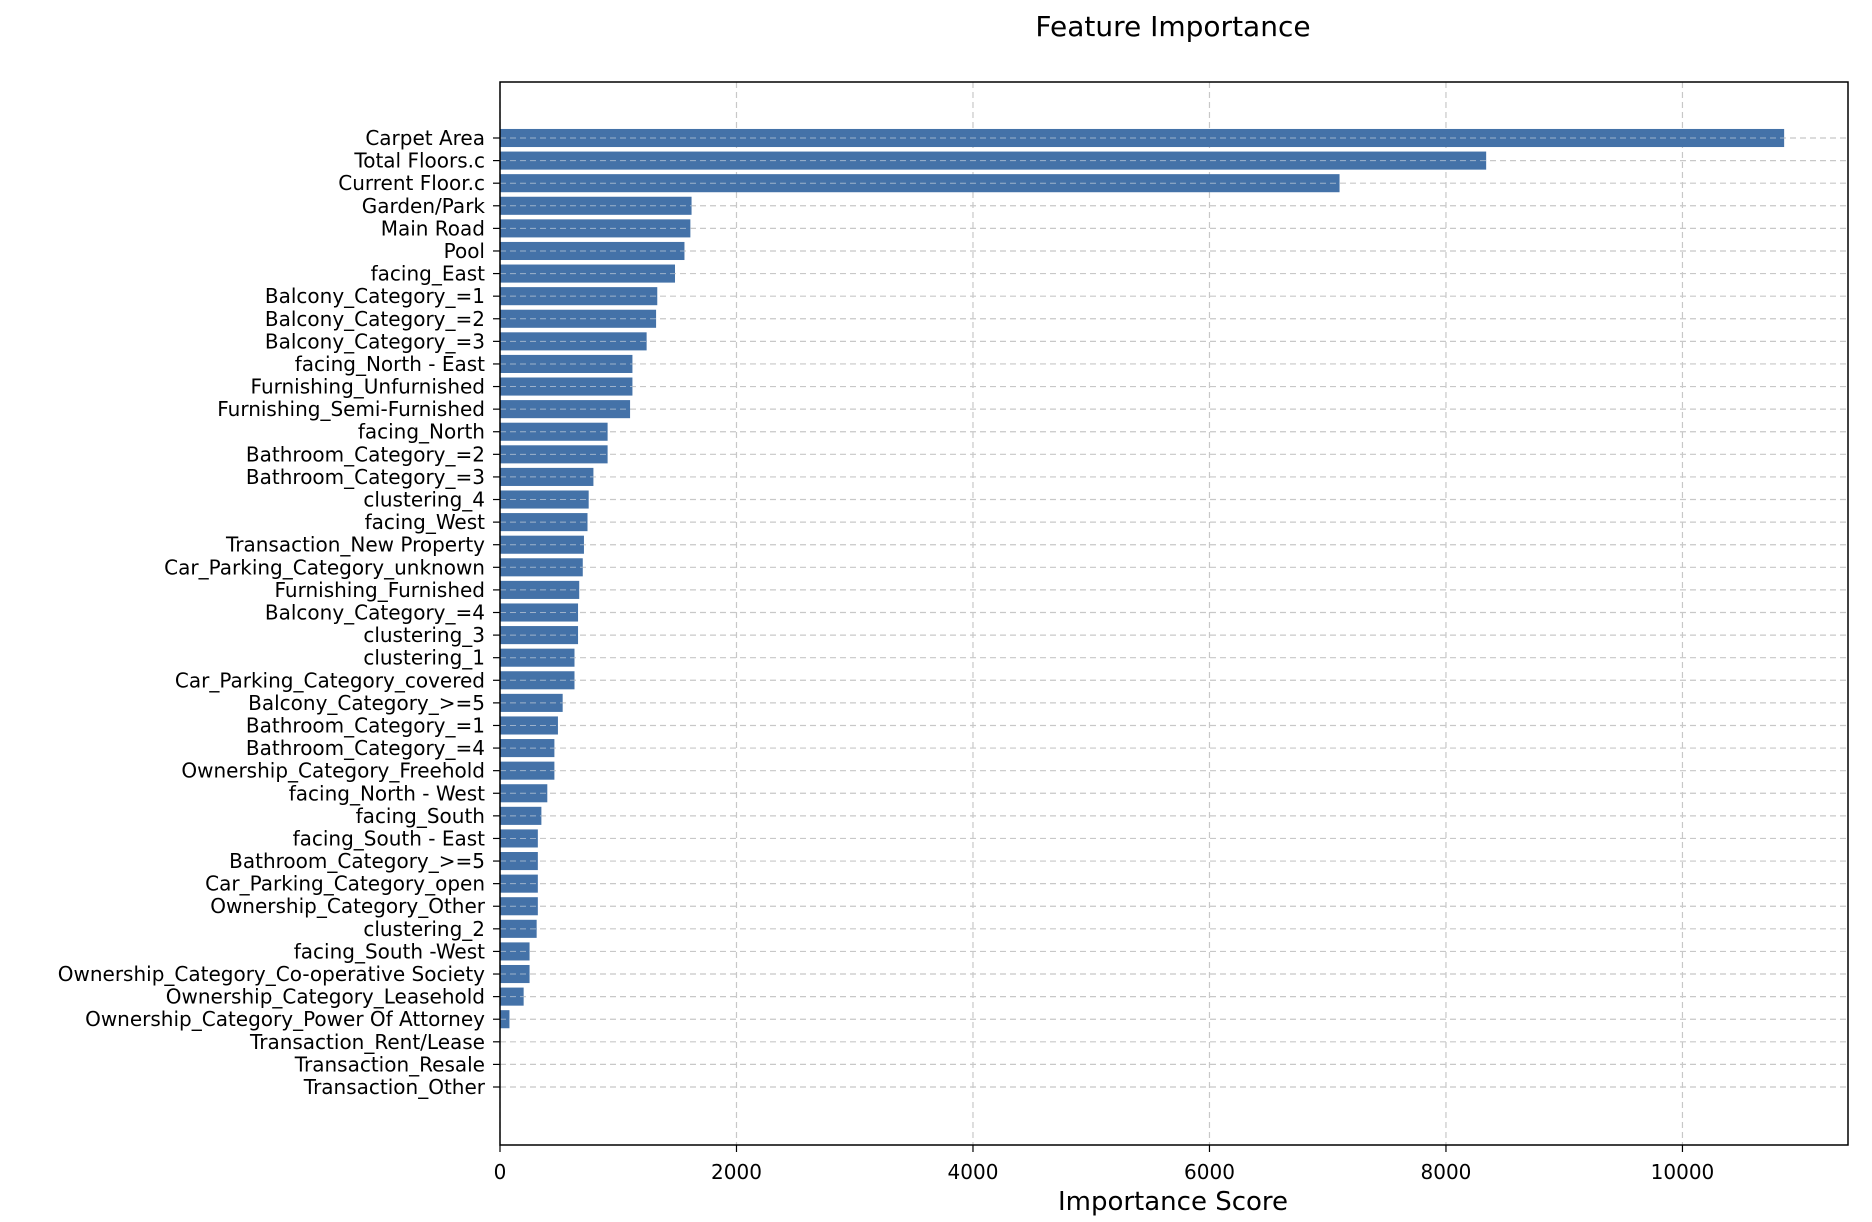  I want to click on y-category-label: Bathroom_Category_=4, so click(365, 748).